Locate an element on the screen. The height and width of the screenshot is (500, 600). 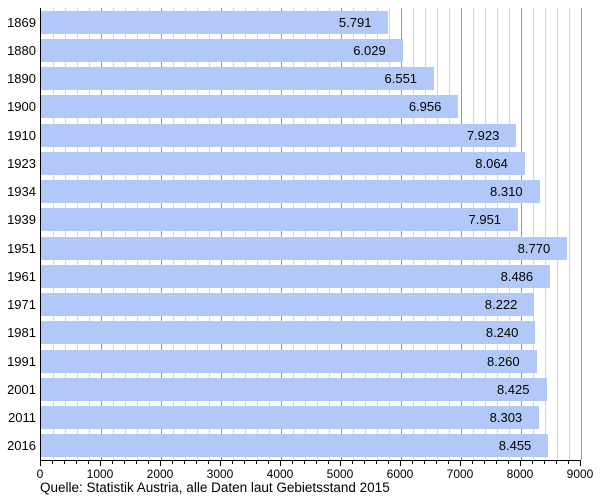
x-axis-tick-label: 2000 is located at coordinates (160, 474).